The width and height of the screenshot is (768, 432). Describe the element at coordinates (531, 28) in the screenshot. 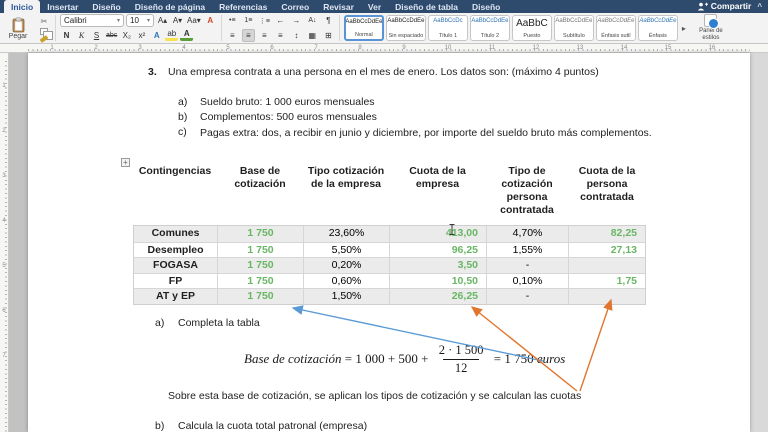

I see `style-card: AaBbC Puesto` at that location.